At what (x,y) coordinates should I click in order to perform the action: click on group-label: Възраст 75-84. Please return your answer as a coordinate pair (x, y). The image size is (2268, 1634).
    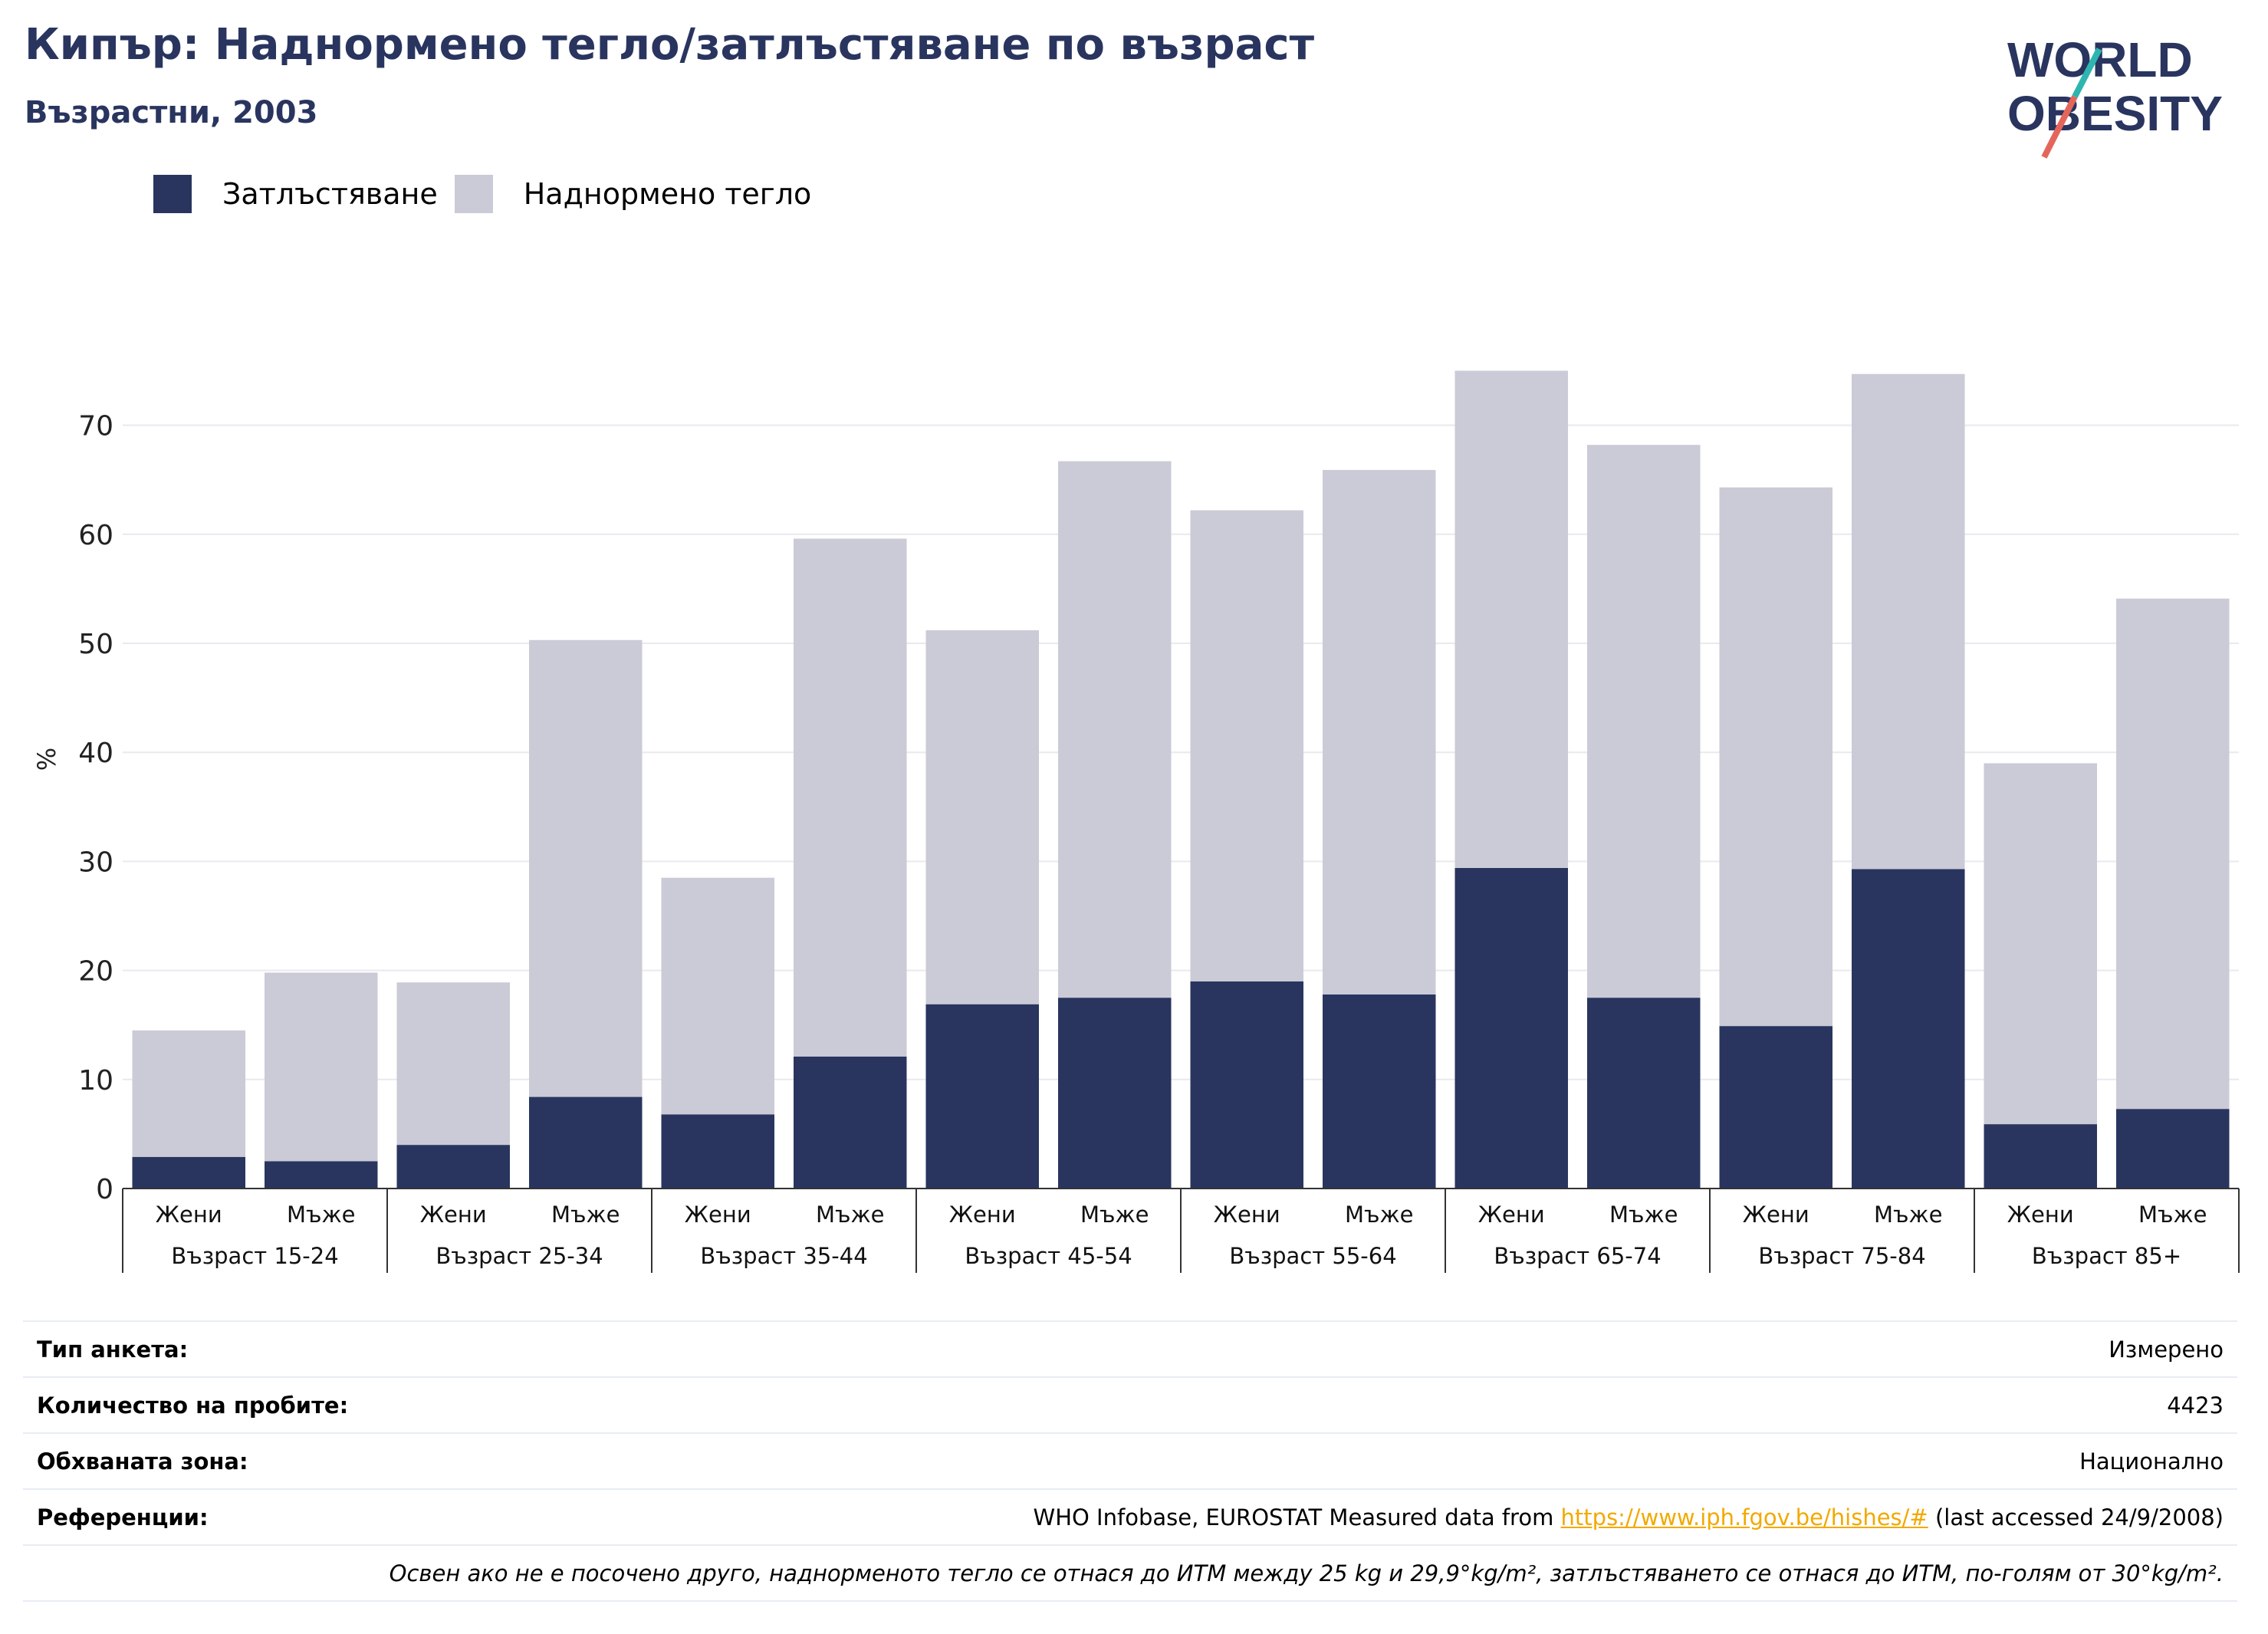
    Looking at the image, I should click on (1841, 1256).